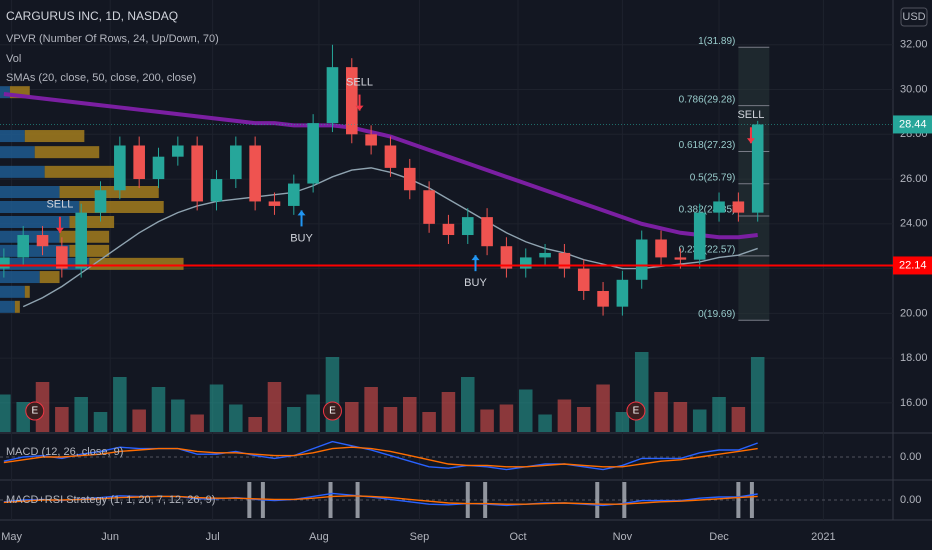 This screenshot has width=932, height=550. I want to click on fib-label: 1(31.89), so click(716, 41).